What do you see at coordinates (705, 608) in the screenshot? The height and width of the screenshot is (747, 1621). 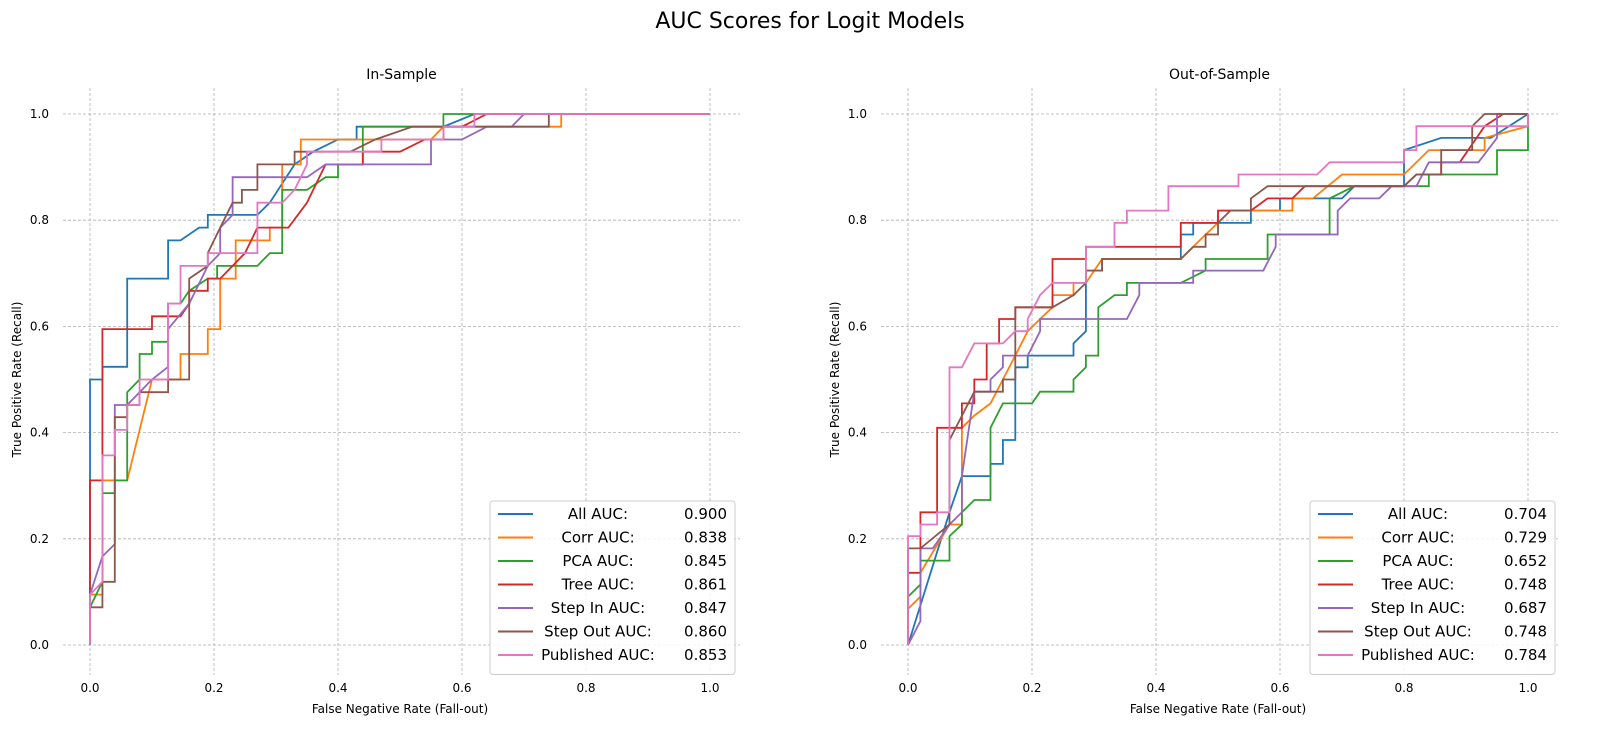 I see `legend-auc-value: 0.847` at bounding box center [705, 608].